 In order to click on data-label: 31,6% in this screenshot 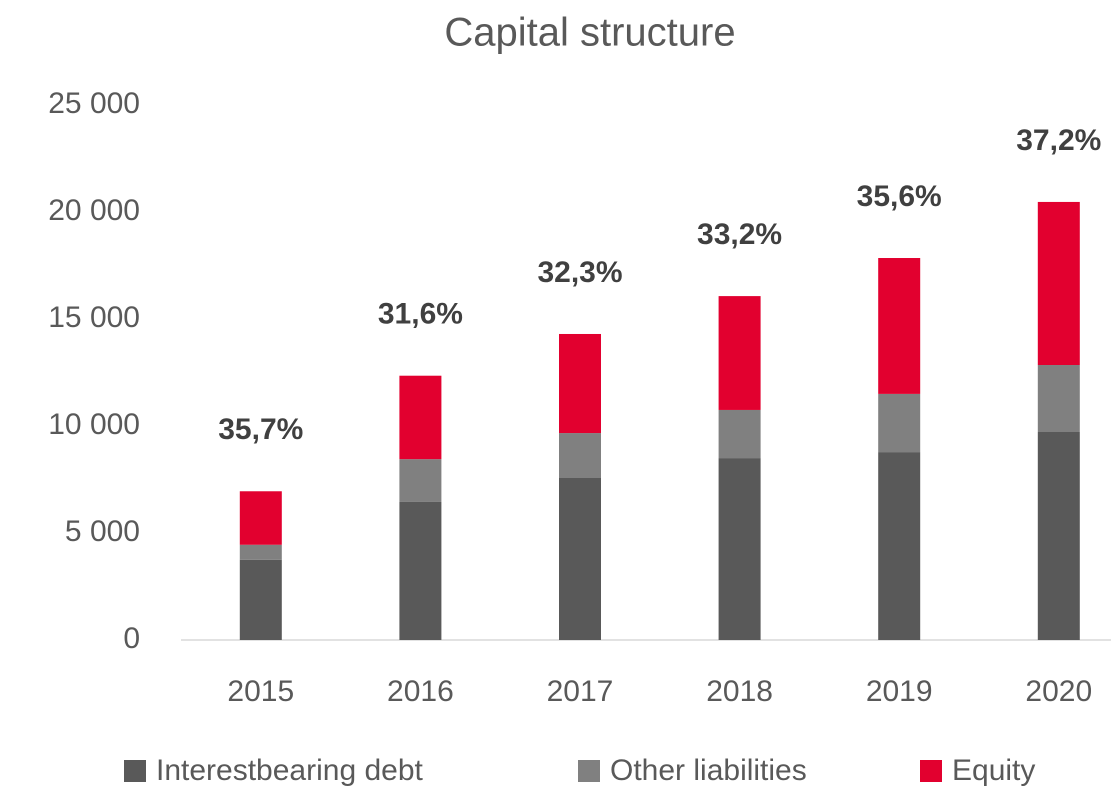, I will do `click(420, 314)`.